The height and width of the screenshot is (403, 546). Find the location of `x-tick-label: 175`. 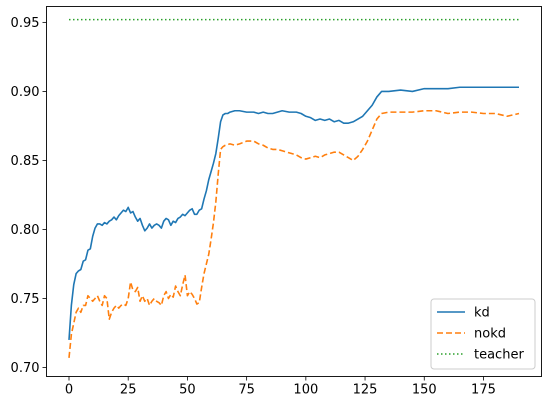

x-tick-label: 175 is located at coordinates (483, 390).